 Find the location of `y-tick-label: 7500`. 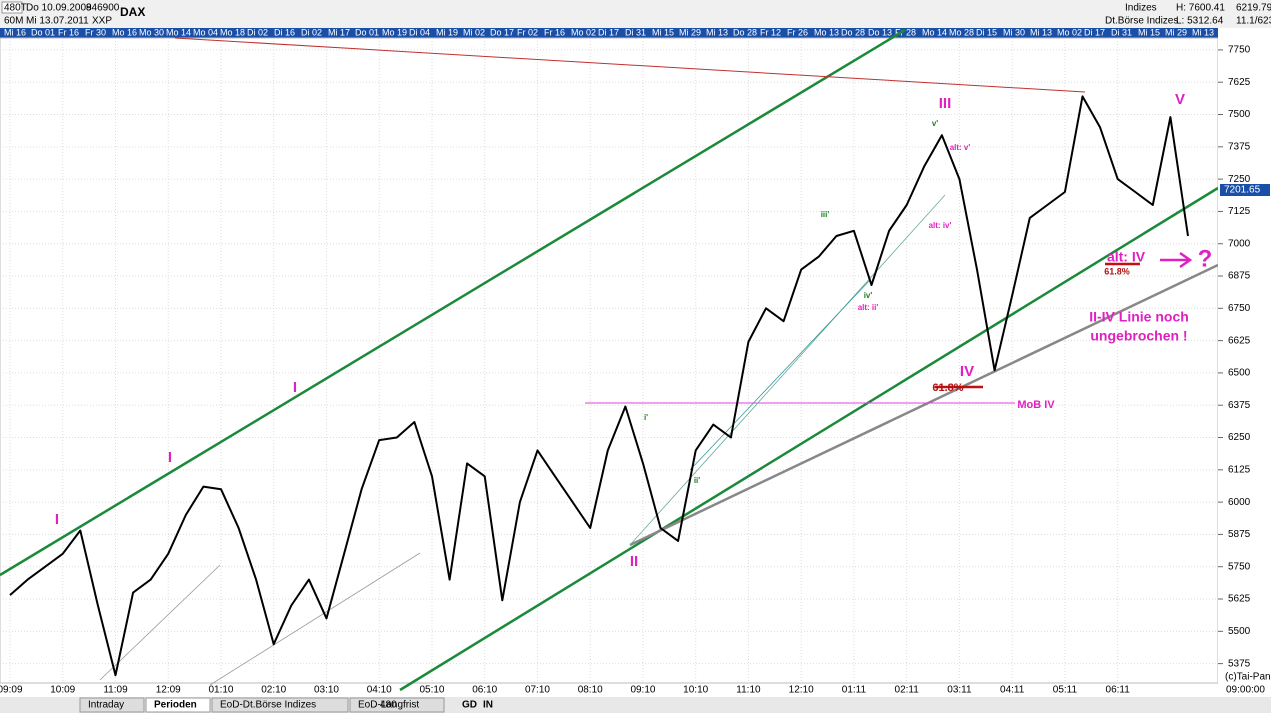

y-tick-label: 7500 is located at coordinates (1239, 114).